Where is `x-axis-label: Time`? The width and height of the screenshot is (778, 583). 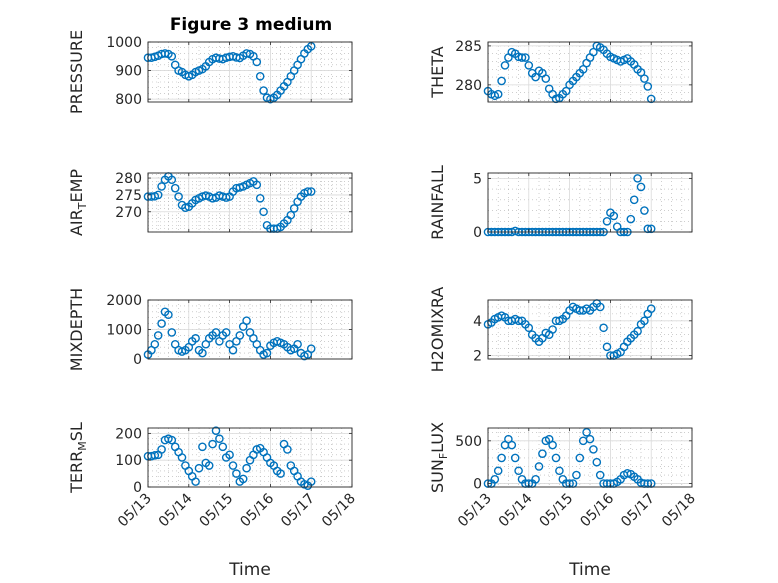 x-axis-label: Time is located at coordinates (249, 570).